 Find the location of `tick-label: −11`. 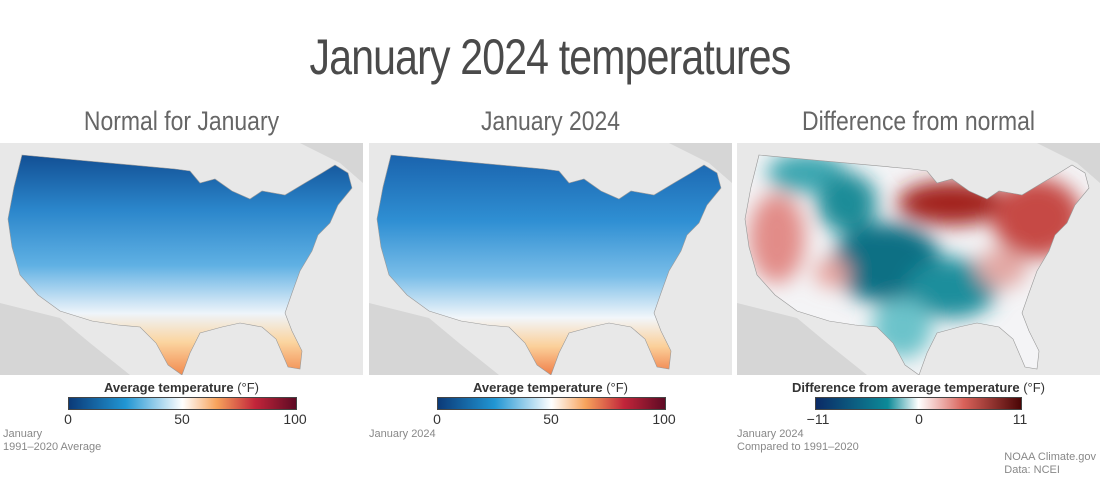

tick-label: −11 is located at coordinates (818, 419).